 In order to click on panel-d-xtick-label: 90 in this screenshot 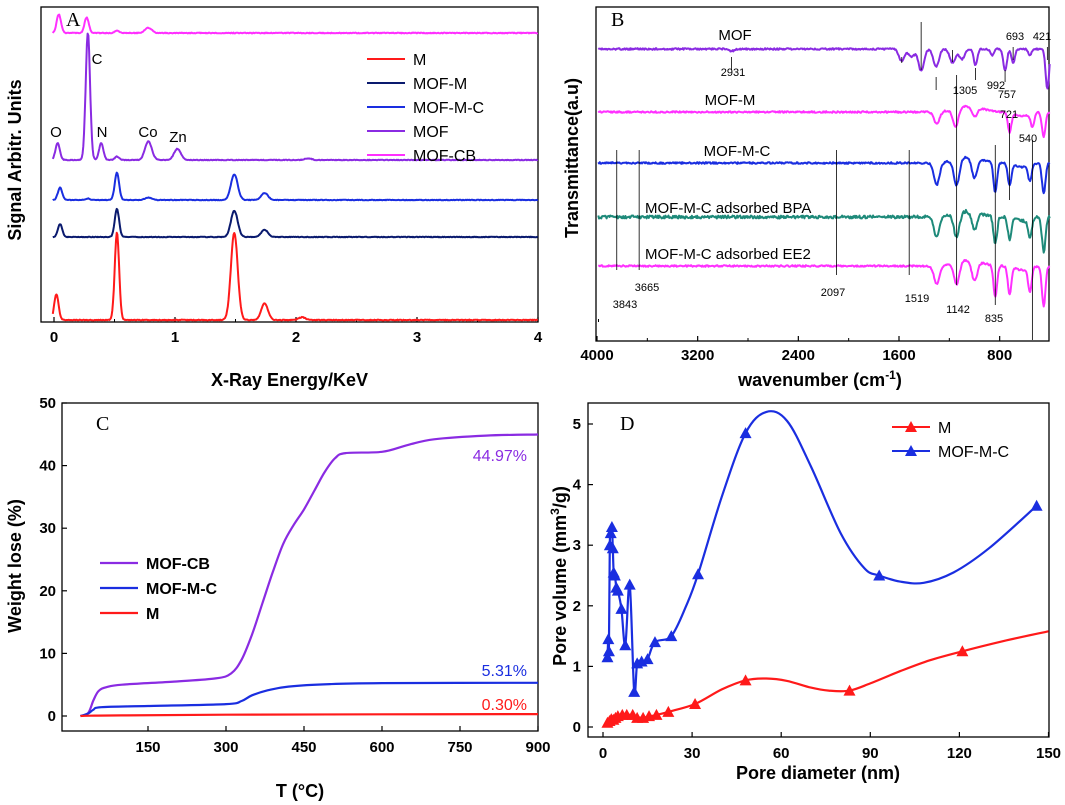, I will do `click(870, 753)`.